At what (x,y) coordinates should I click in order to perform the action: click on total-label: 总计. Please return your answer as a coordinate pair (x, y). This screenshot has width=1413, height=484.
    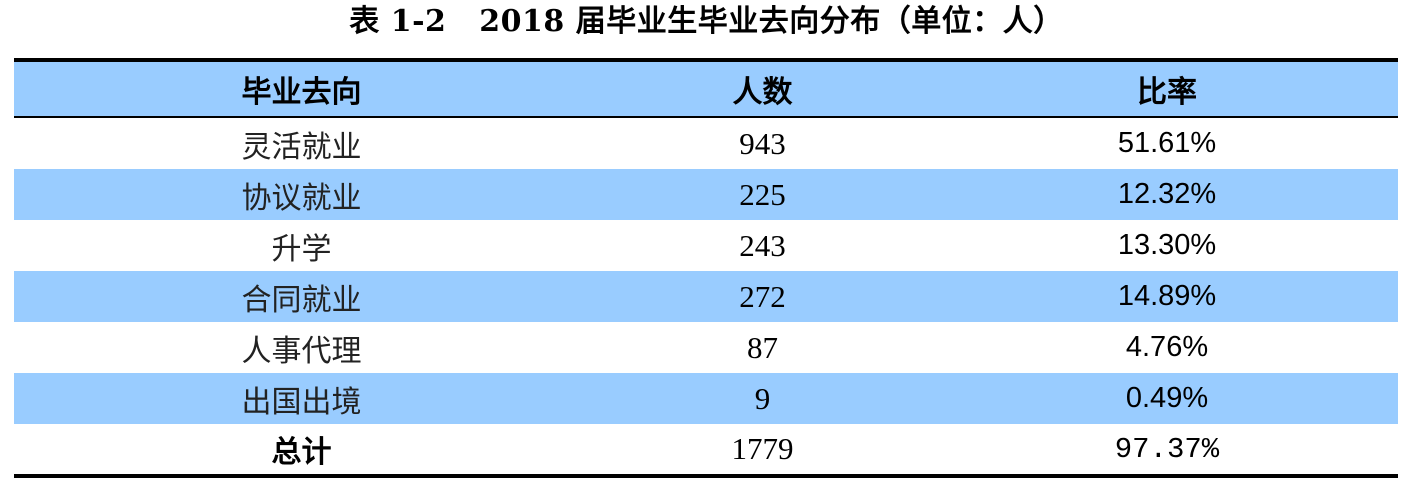
    Looking at the image, I should click on (301, 452).